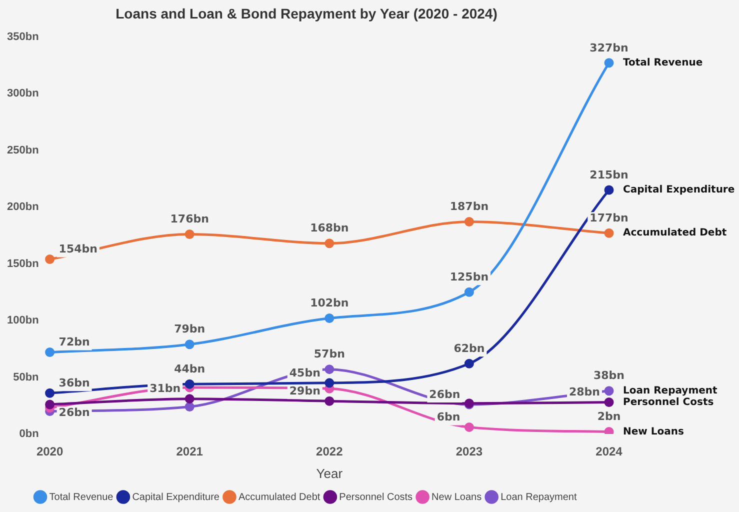  Describe the element at coordinates (330, 473) in the screenshot. I see `x-axis-title: Year` at that location.